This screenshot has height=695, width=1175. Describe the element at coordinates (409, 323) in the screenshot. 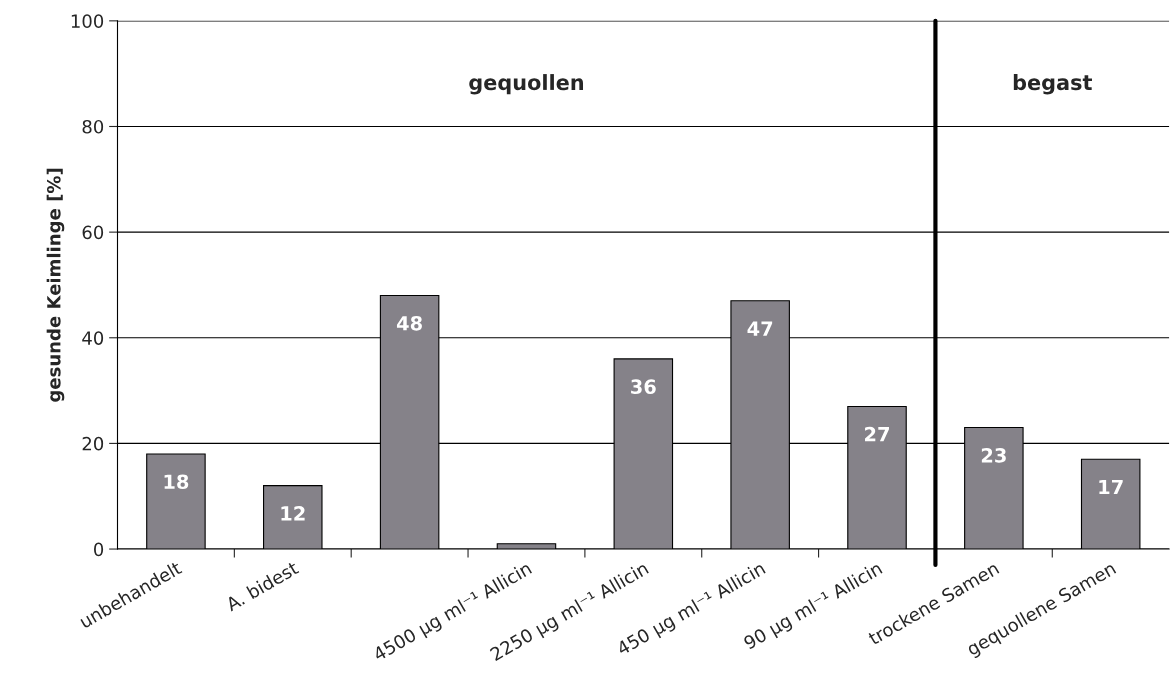

I see `data-label: 48` at that location.